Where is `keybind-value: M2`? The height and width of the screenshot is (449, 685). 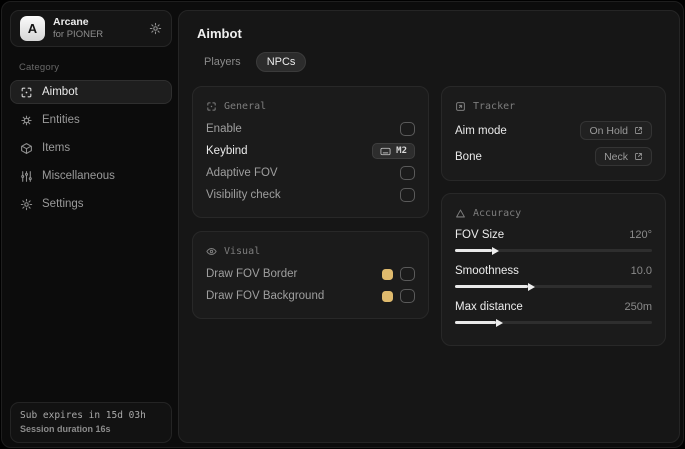
keybind-value: M2 is located at coordinates (401, 151).